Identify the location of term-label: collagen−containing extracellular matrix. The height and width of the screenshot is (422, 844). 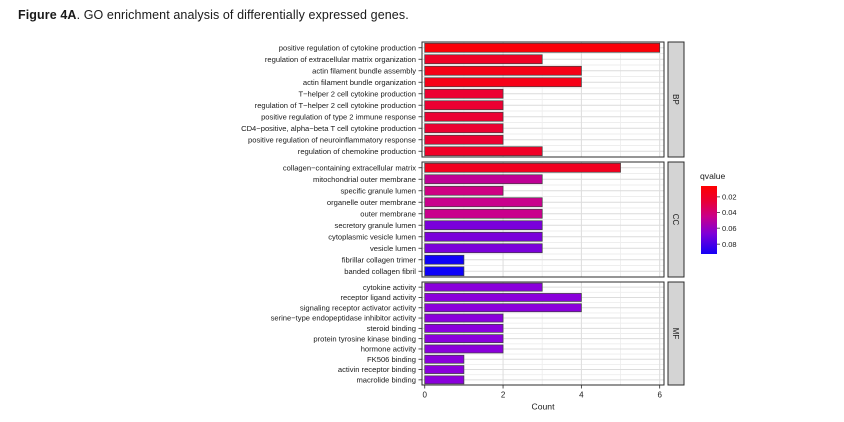
(349, 167).